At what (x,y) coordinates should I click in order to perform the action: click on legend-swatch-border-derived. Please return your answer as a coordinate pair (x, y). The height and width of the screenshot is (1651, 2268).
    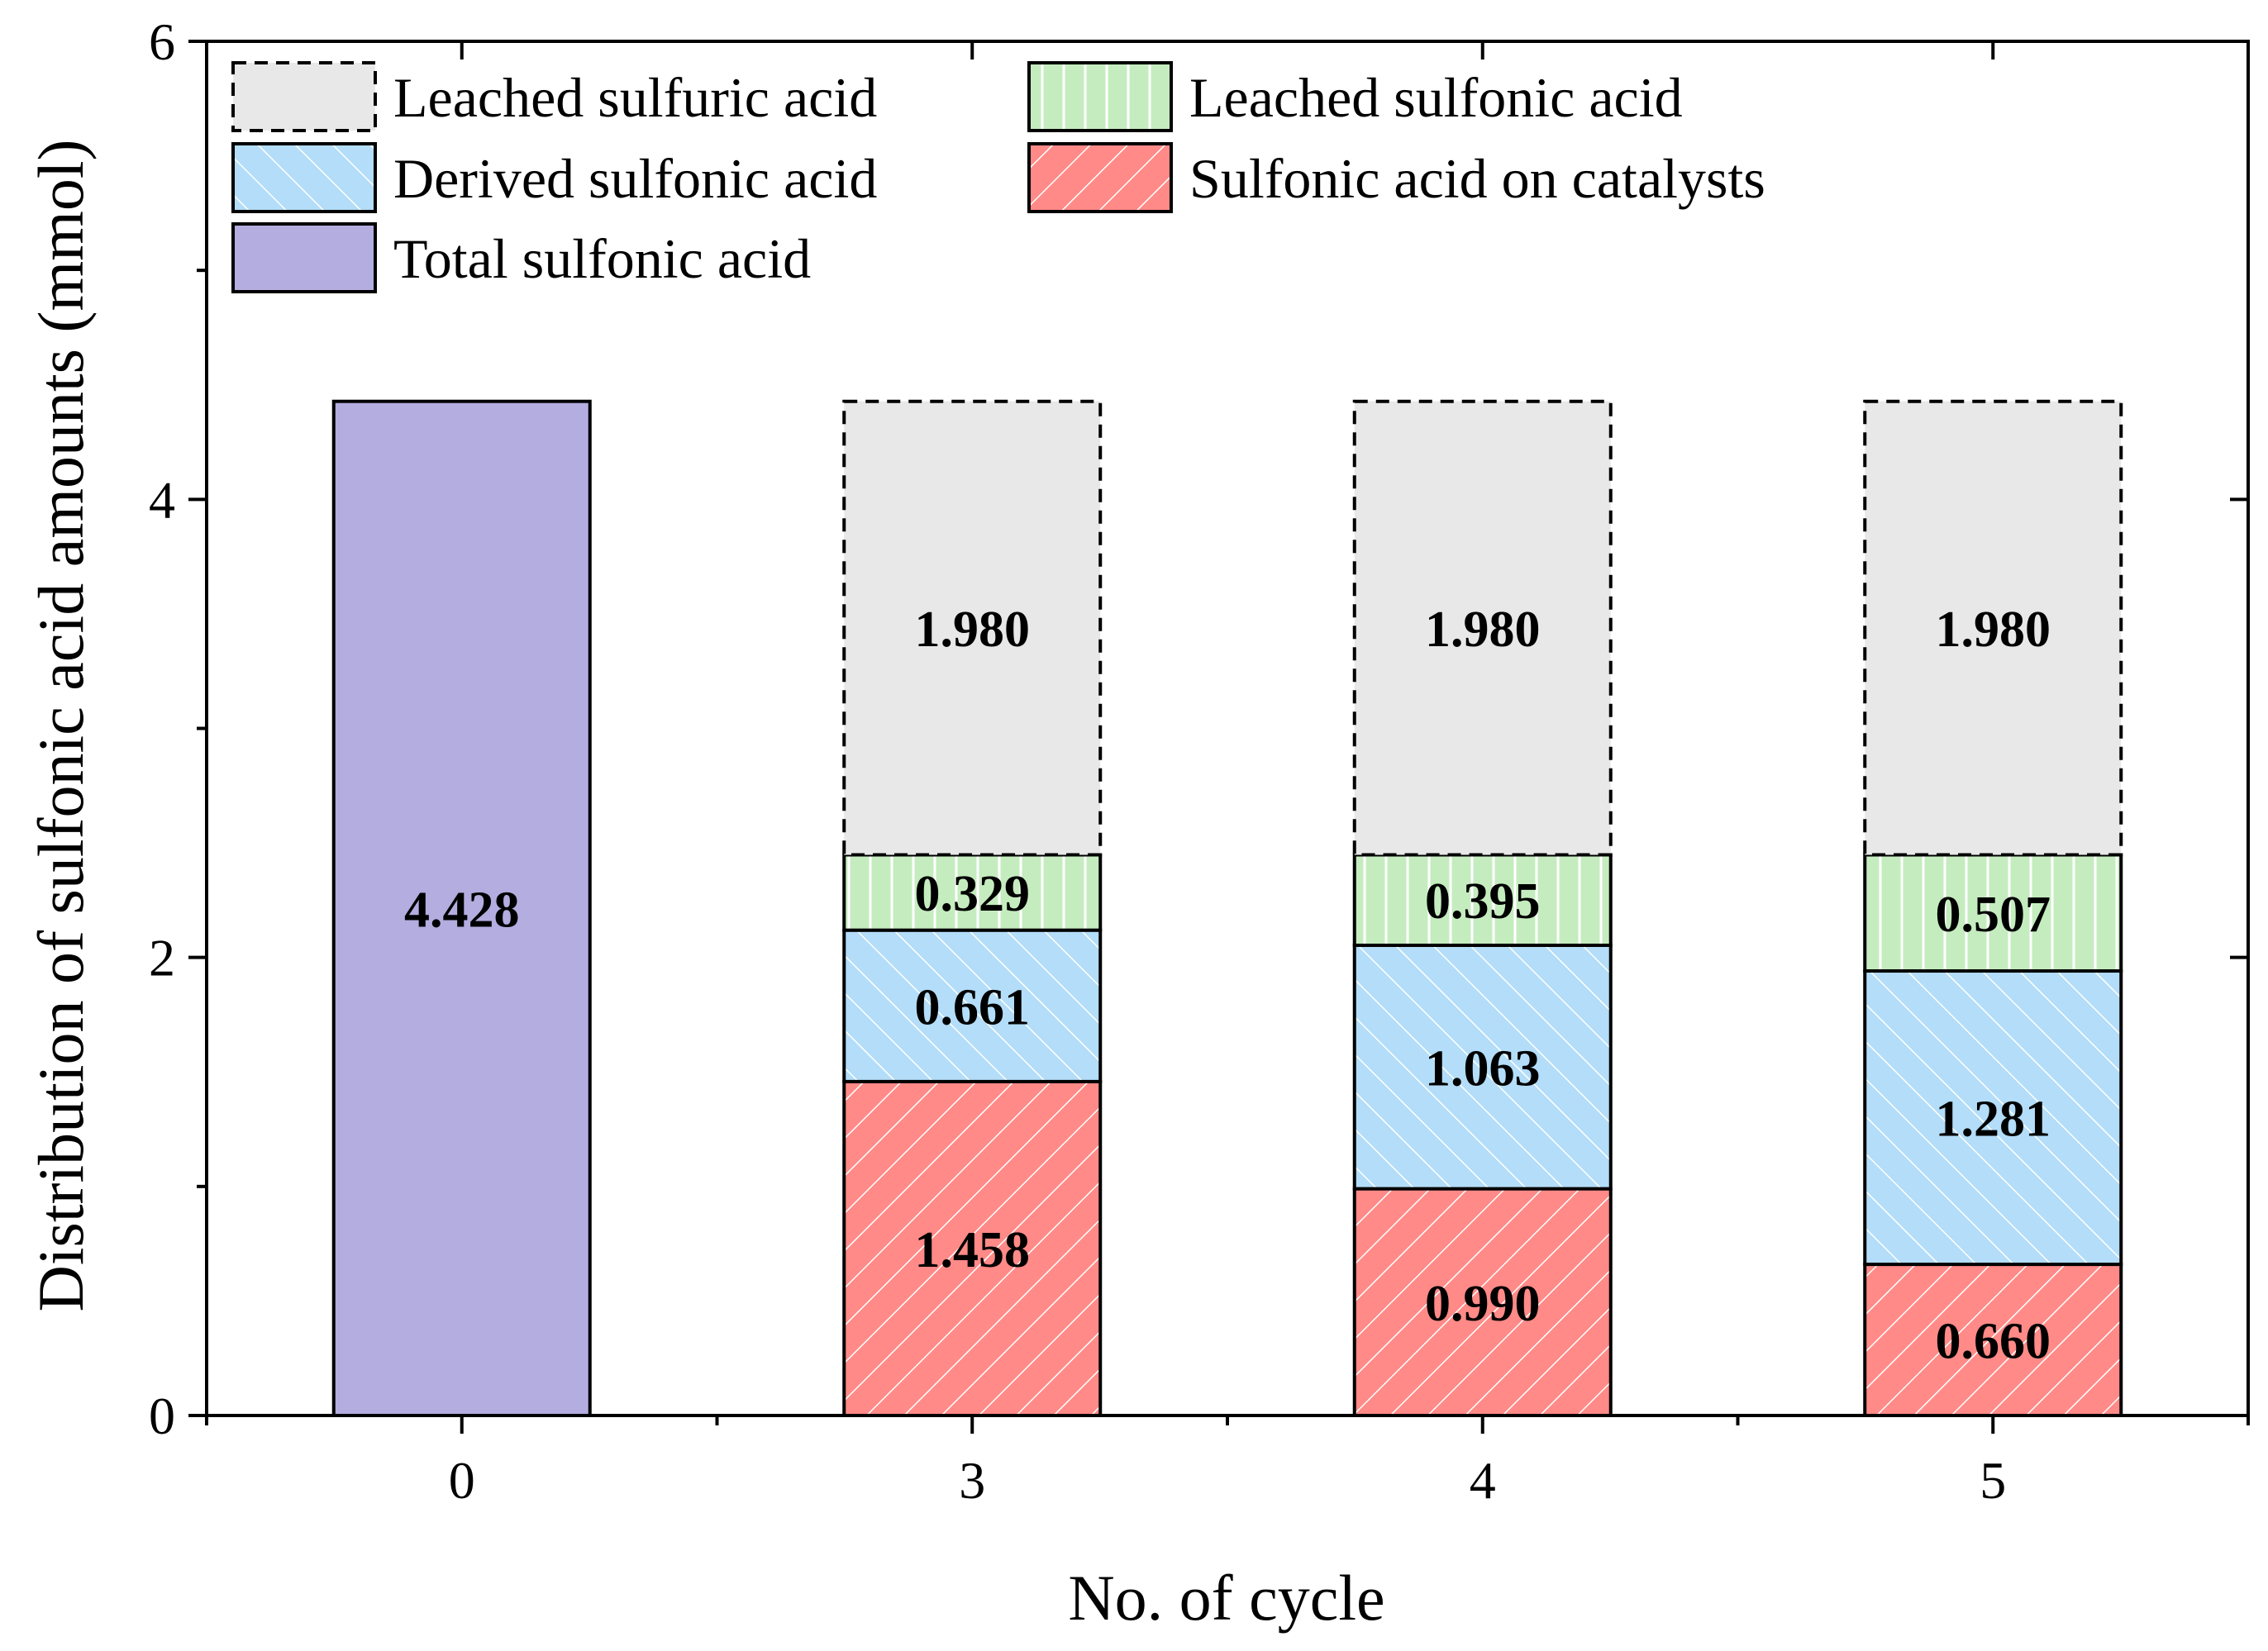
    Looking at the image, I should click on (304, 177).